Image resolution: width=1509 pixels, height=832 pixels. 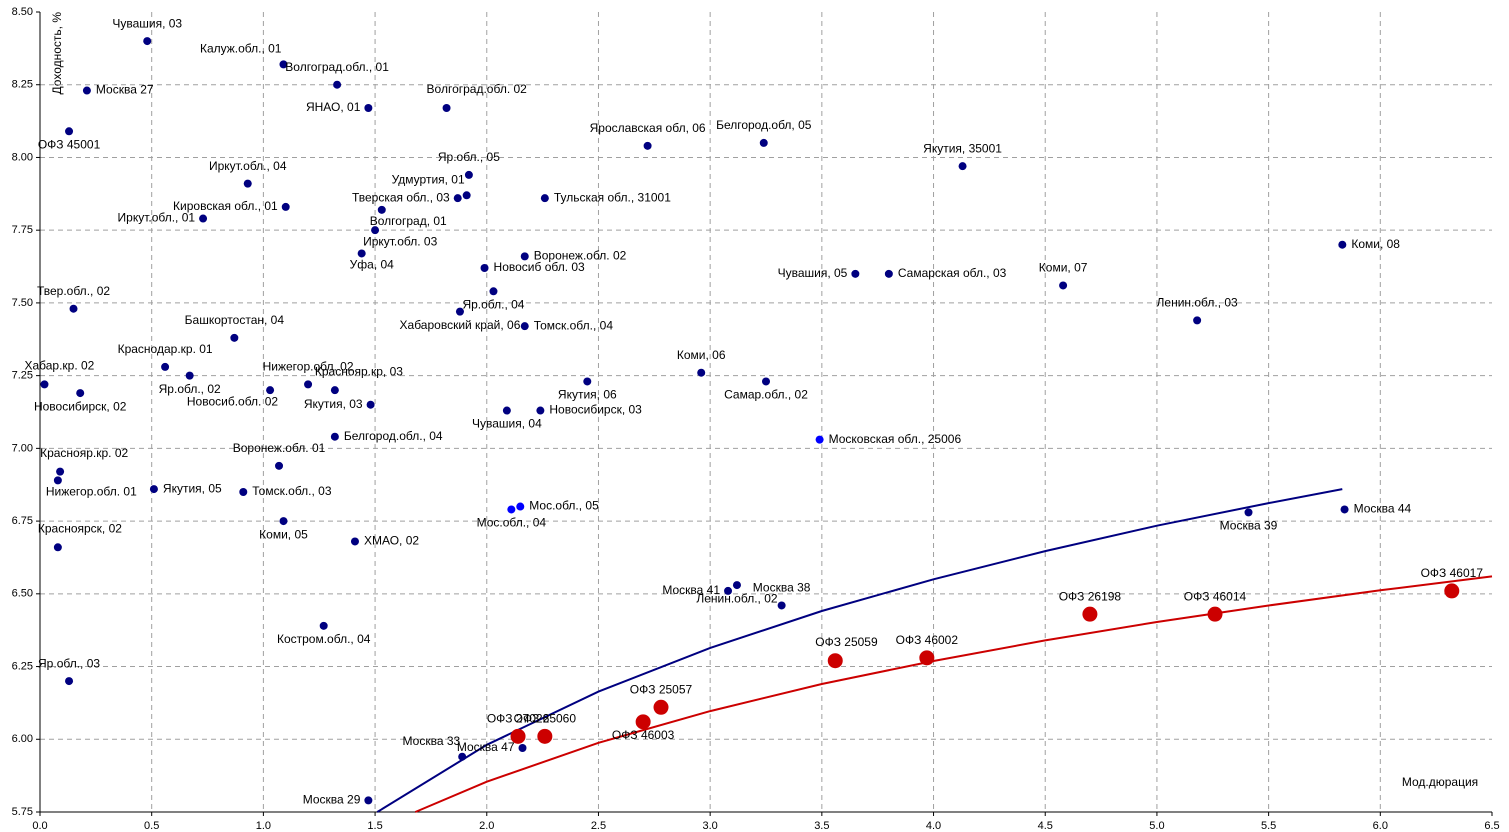 I want to click on point-label: Хабаровский край, 06, so click(x=460, y=325).